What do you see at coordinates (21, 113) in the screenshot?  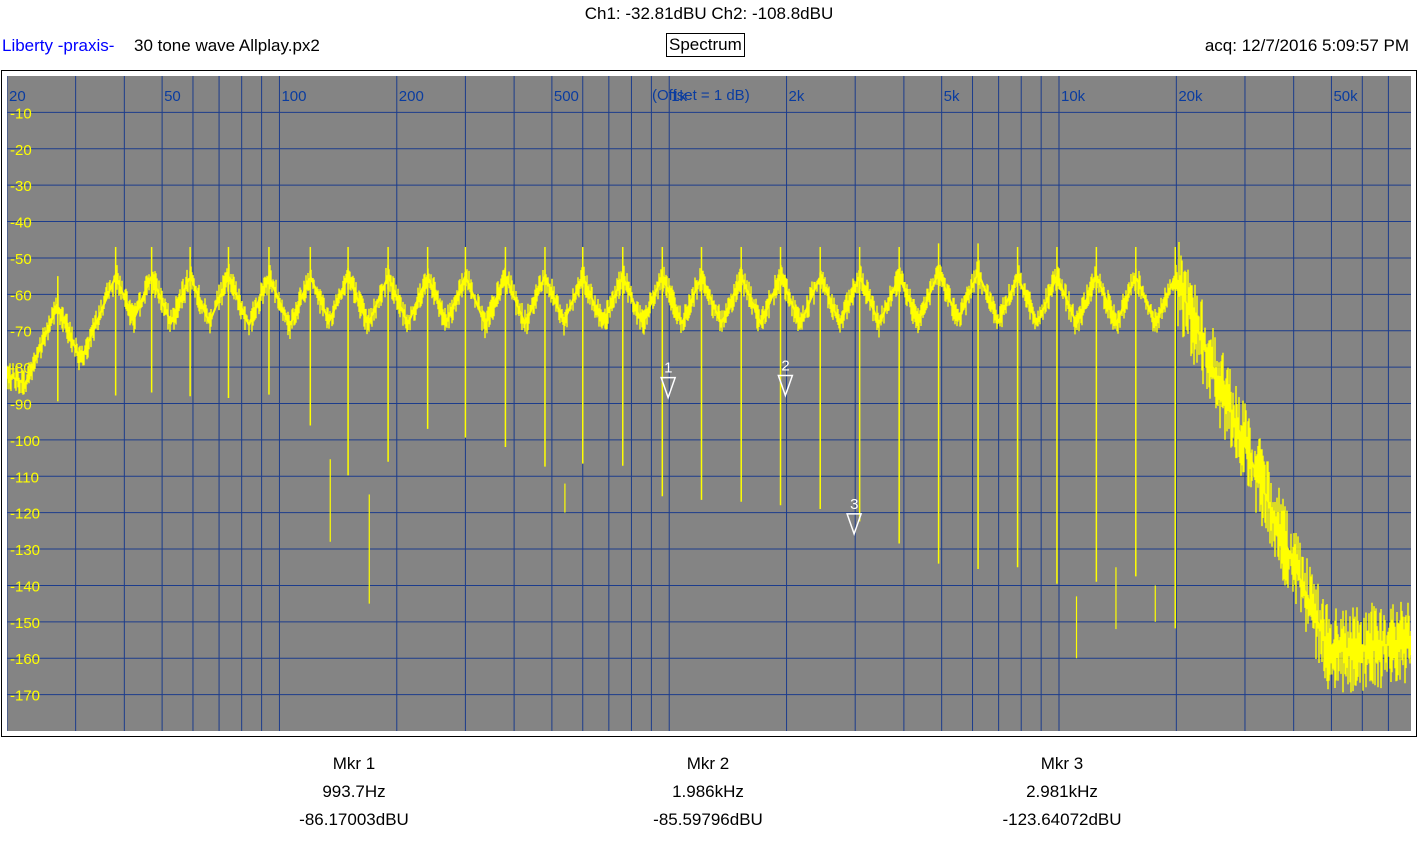 I see `y-tick-label: -10` at bounding box center [21, 113].